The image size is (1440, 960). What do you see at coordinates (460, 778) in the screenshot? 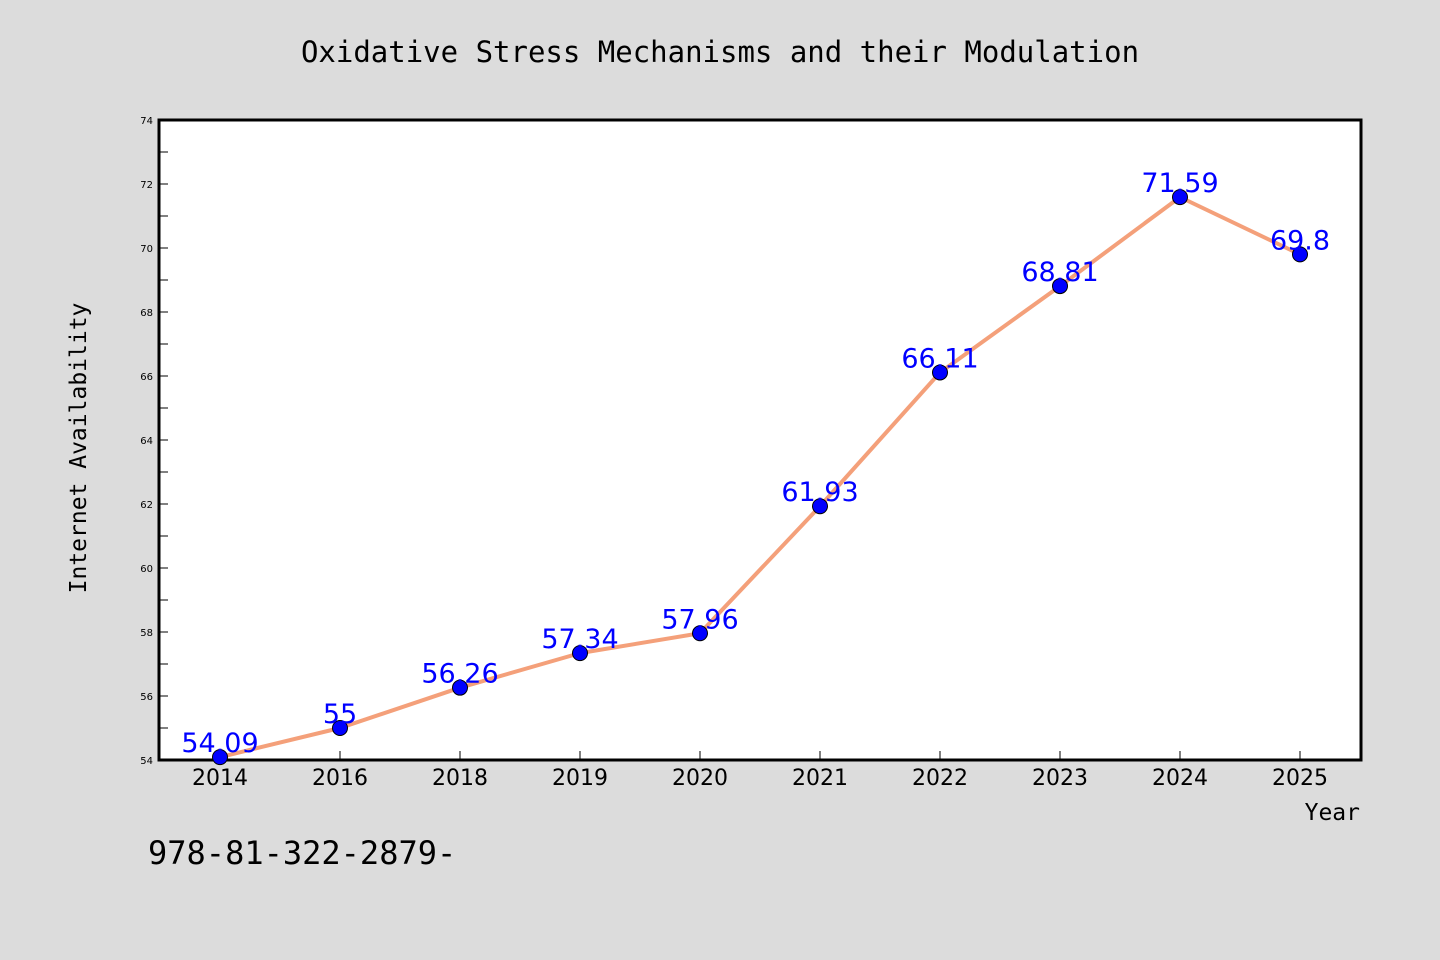
I see `x-tick-label: 2018` at bounding box center [460, 778].